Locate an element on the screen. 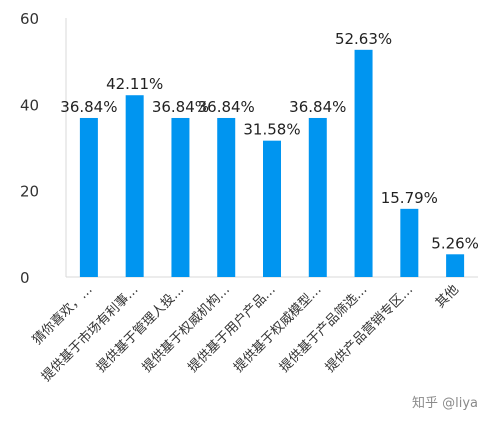 This screenshot has height=424, width=499. y-tick-label: 0 is located at coordinates (25, 278).